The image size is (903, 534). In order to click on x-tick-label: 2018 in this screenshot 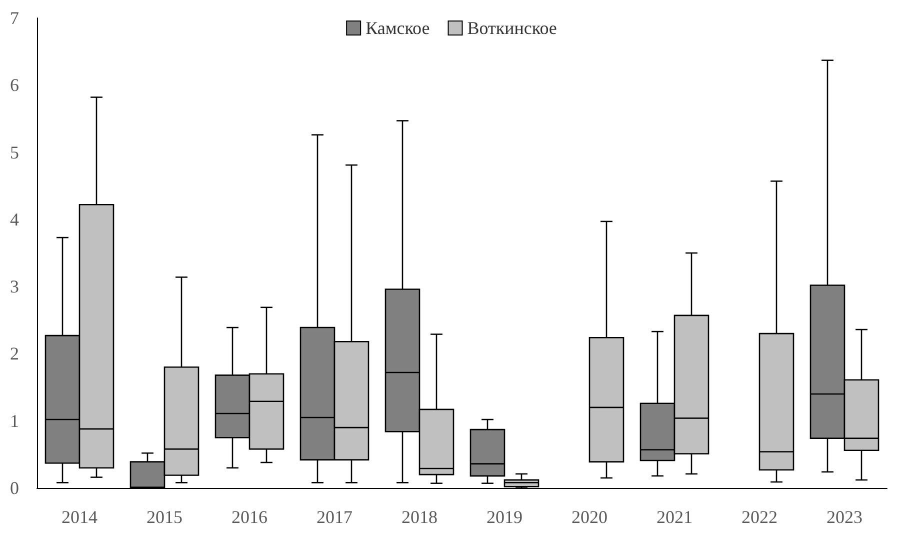, I will do `click(420, 517)`.